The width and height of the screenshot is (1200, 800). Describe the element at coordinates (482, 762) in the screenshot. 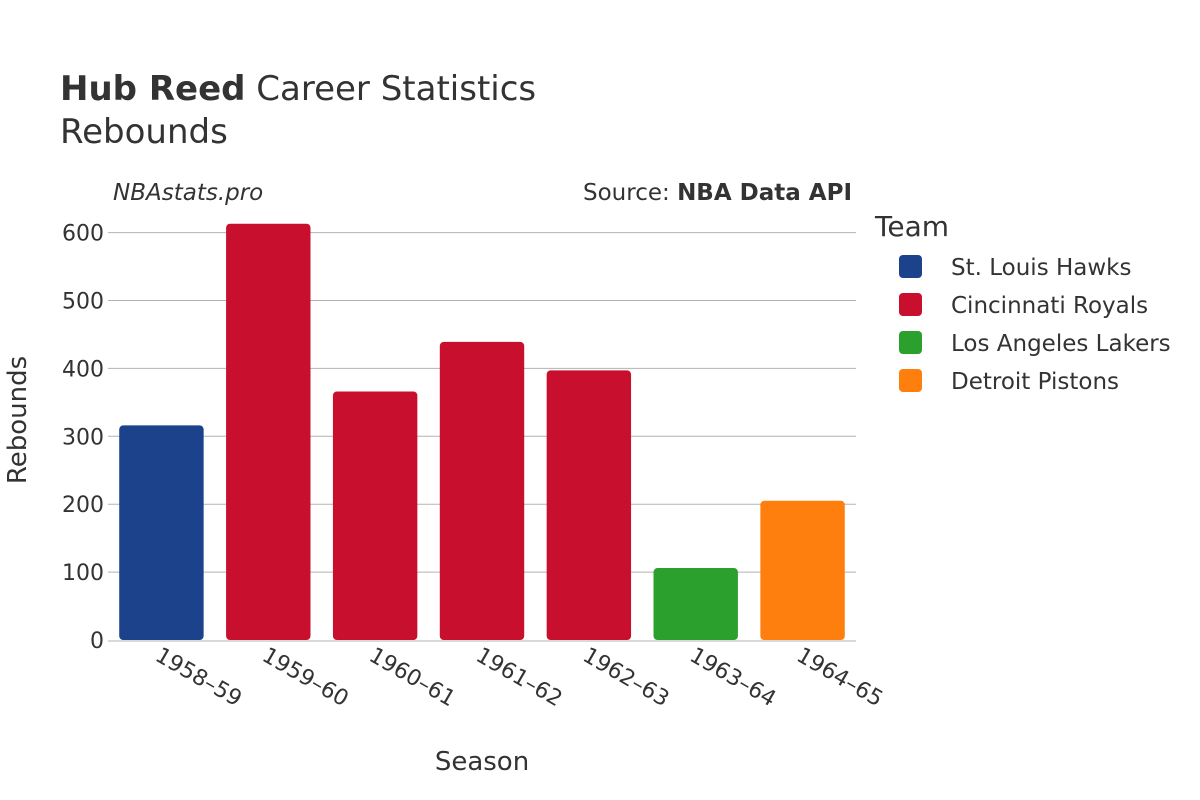

I see `x-axis-title: Season` at that location.